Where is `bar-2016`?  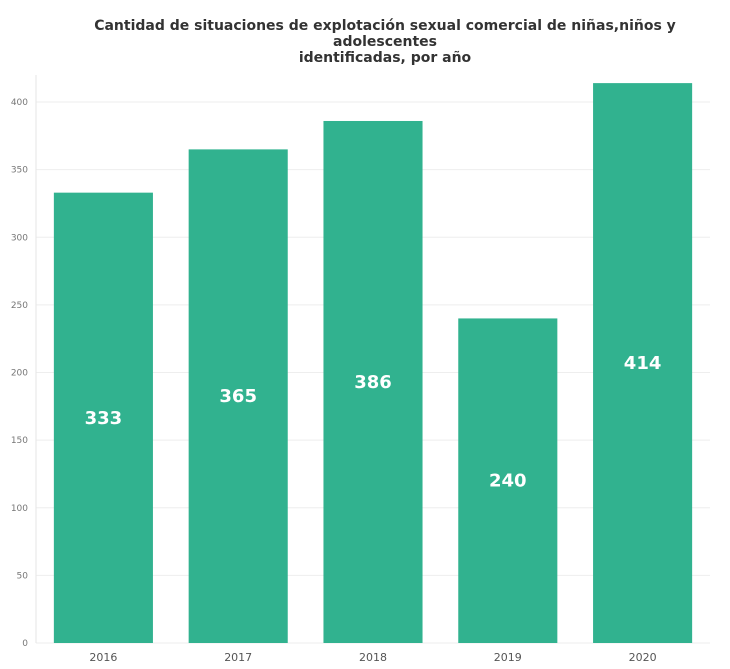 bar-2016 is located at coordinates (103, 417).